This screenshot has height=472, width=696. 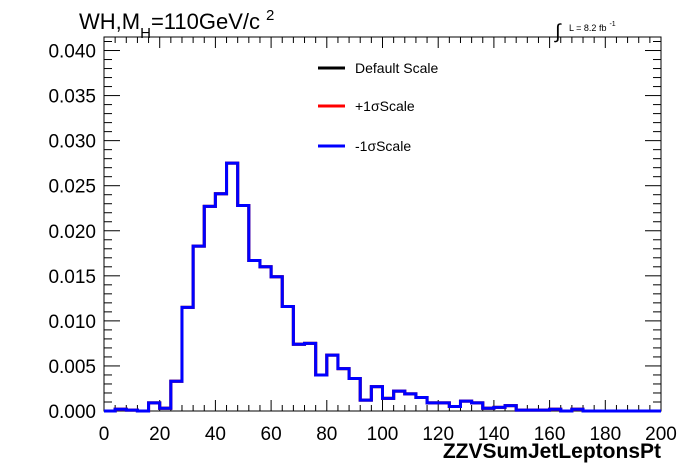 I want to click on lumi-superscript: -1, so click(x=612, y=24).